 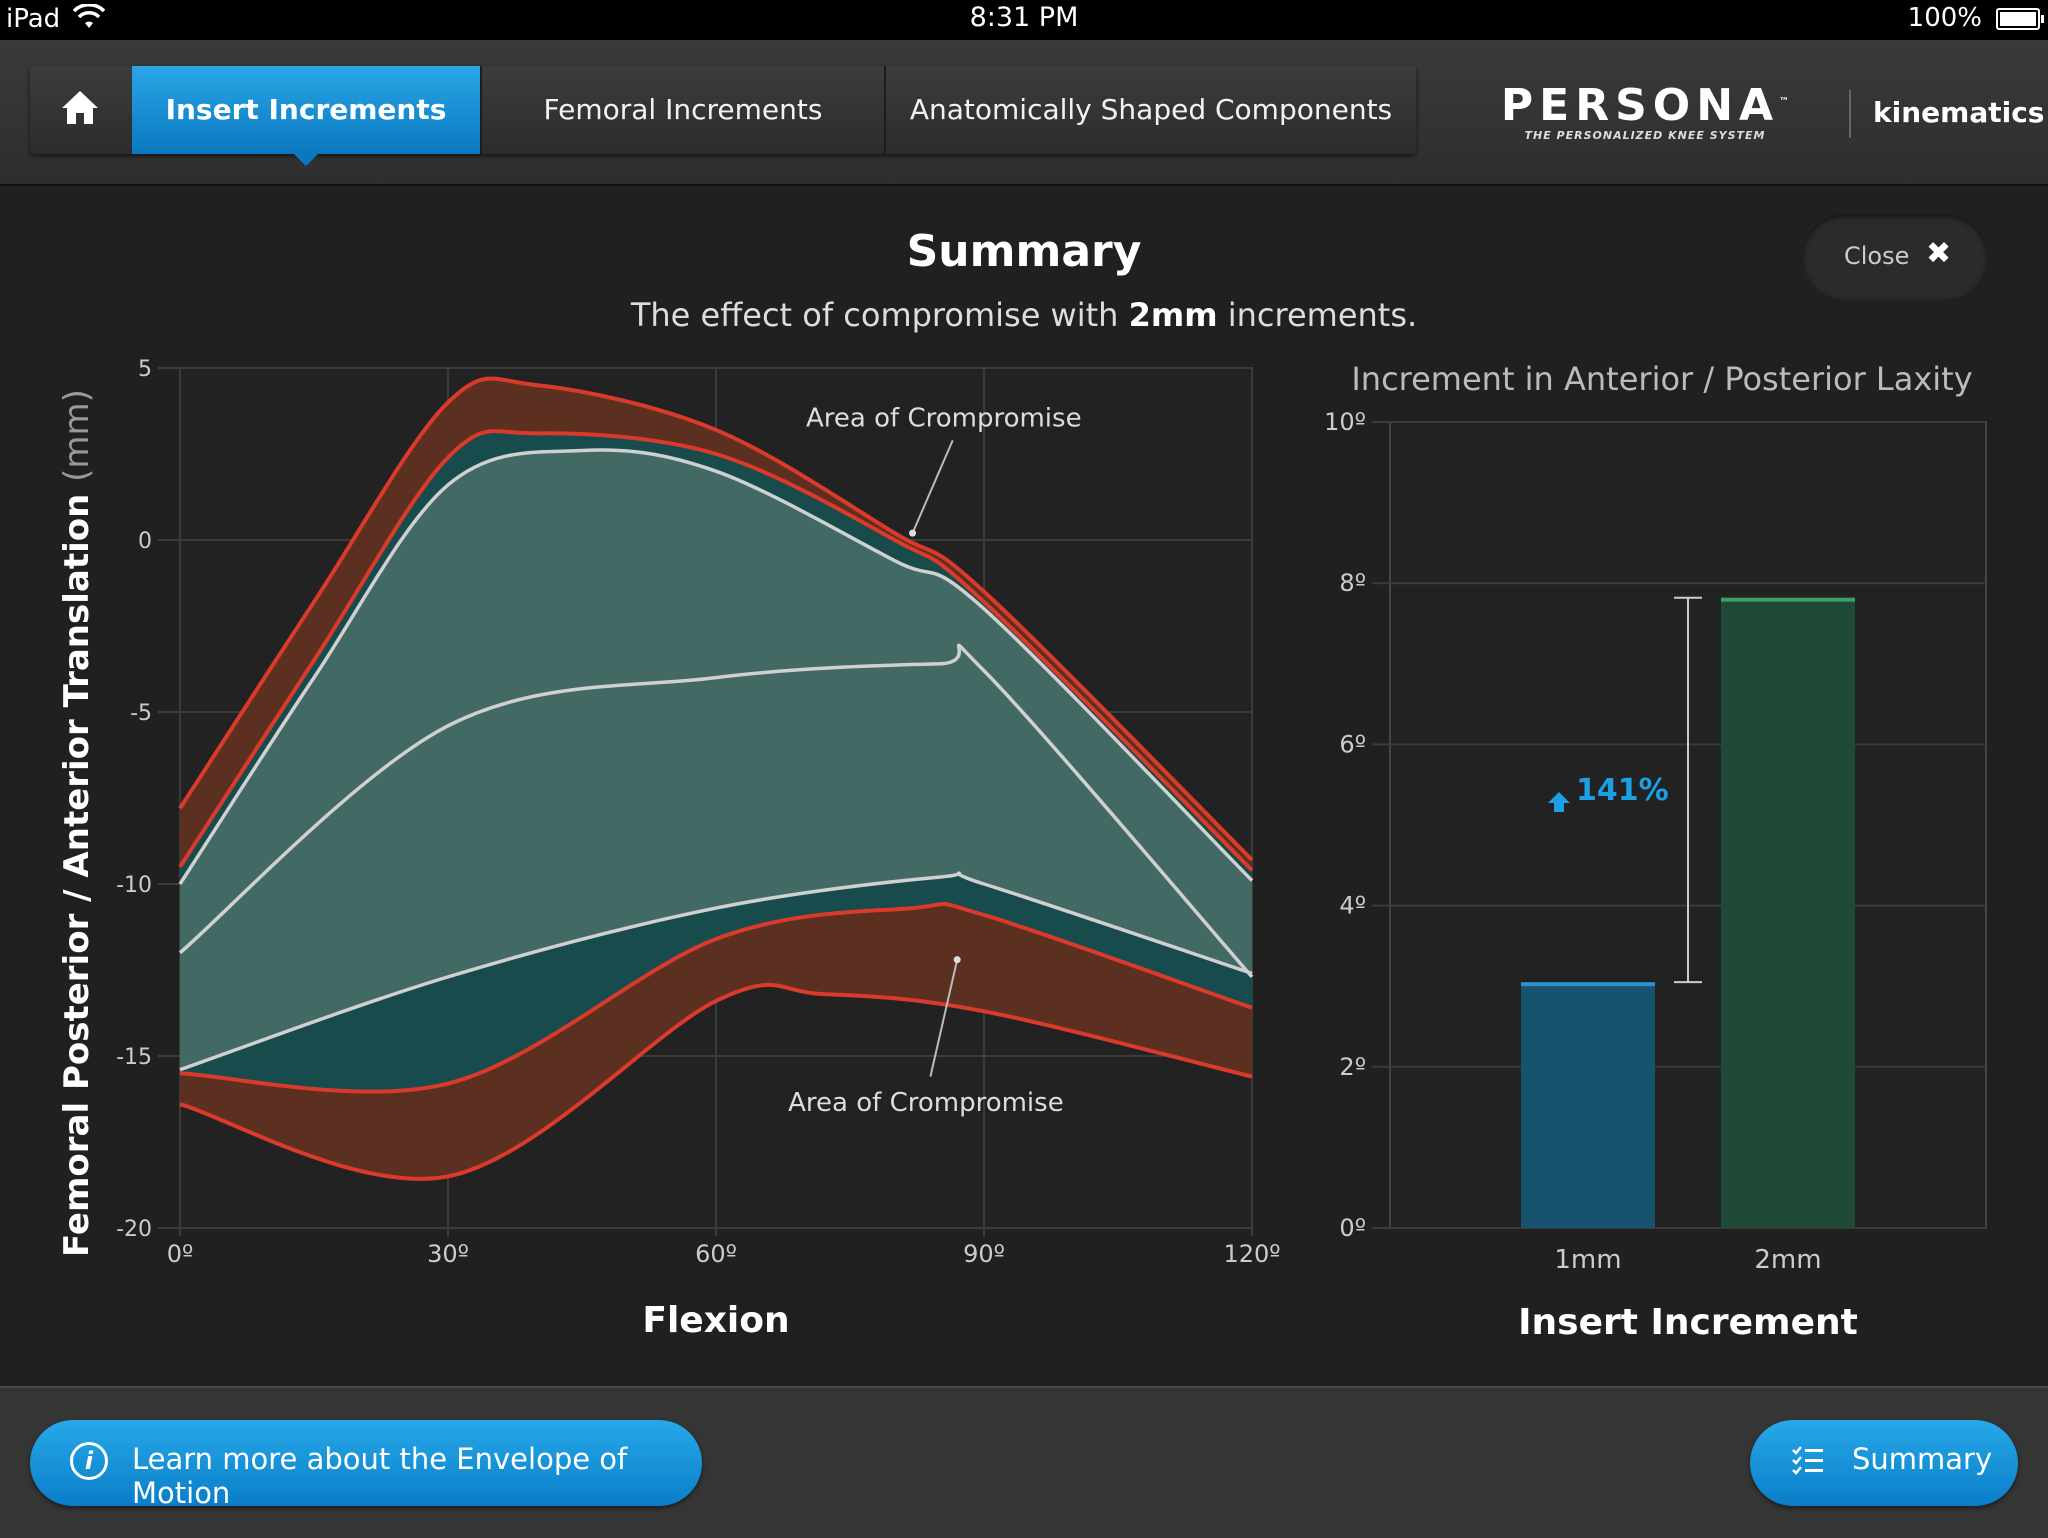 What do you see at coordinates (984, 1254) in the screenshot?
I see `x-tick-label: 90º` at bounding box center [984, 1254].